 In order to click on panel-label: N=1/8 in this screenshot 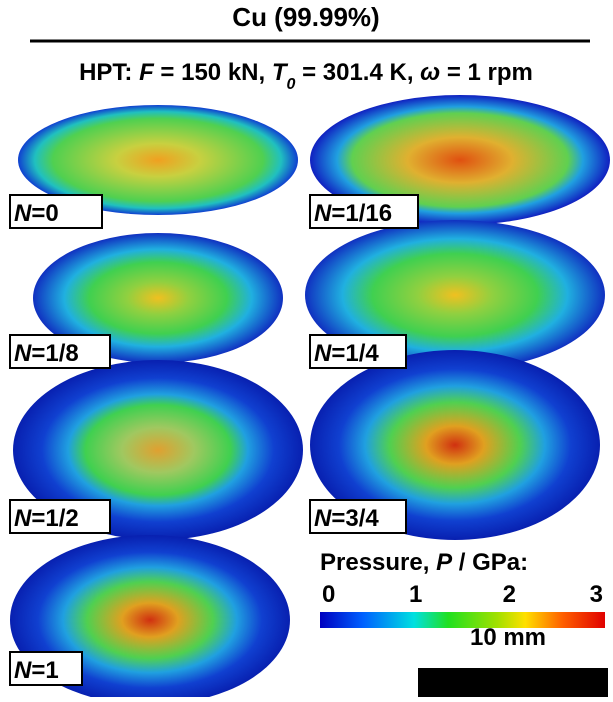, I will do `click(46, 353)`.